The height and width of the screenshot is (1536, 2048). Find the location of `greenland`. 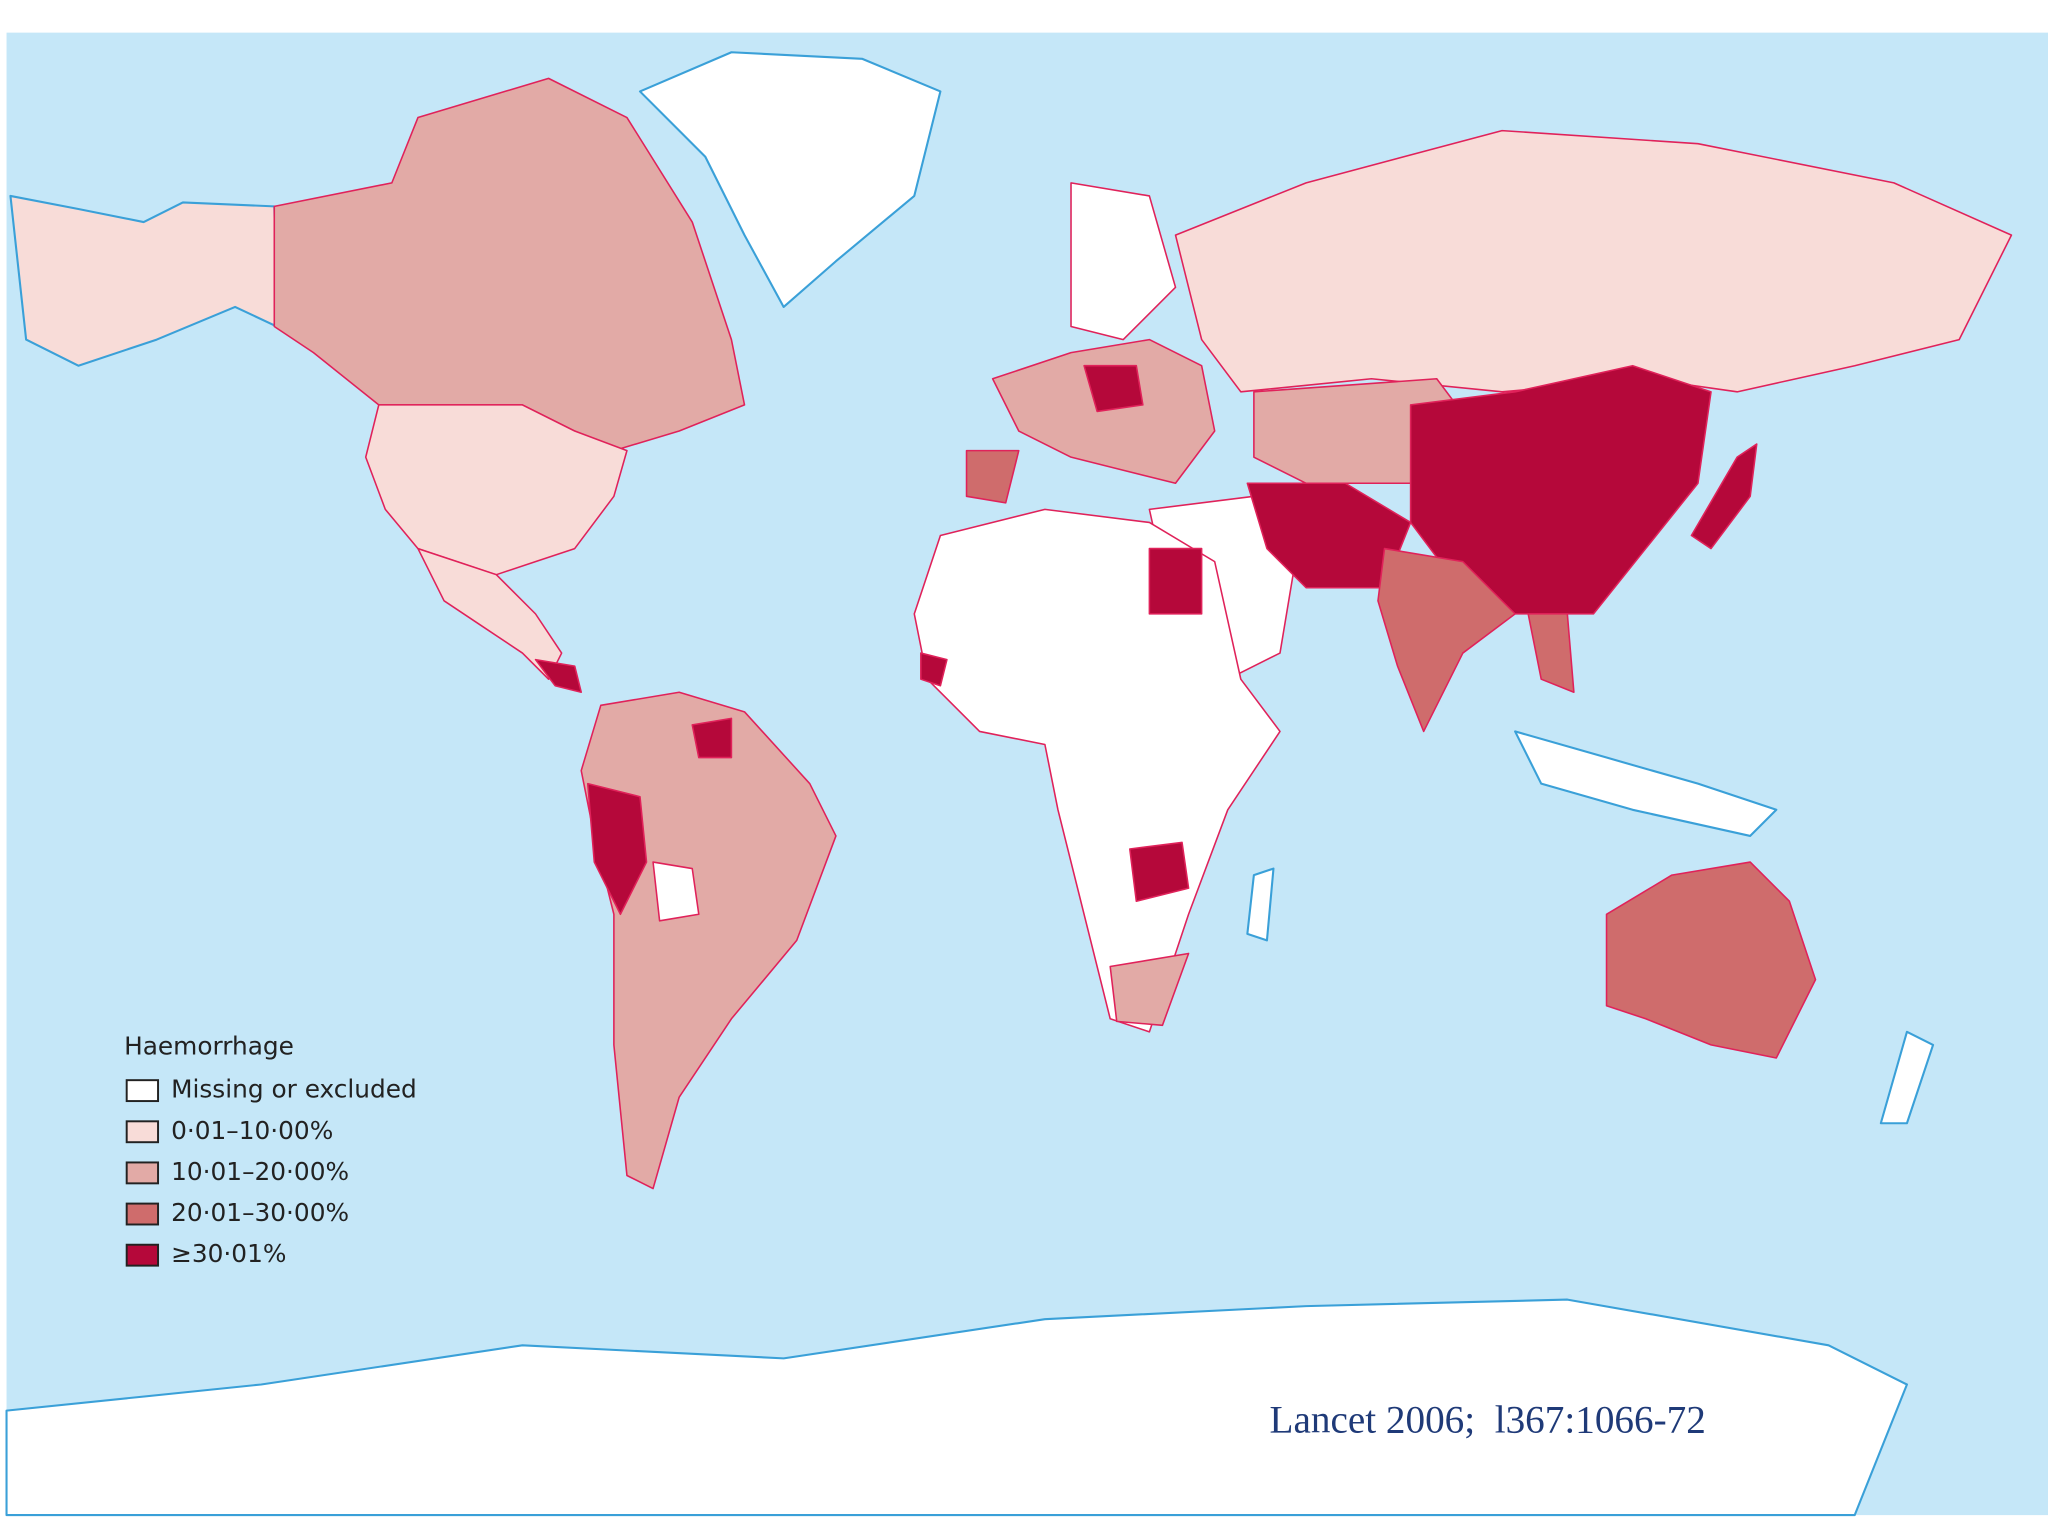

greenland is located at coordinates (790, 179).